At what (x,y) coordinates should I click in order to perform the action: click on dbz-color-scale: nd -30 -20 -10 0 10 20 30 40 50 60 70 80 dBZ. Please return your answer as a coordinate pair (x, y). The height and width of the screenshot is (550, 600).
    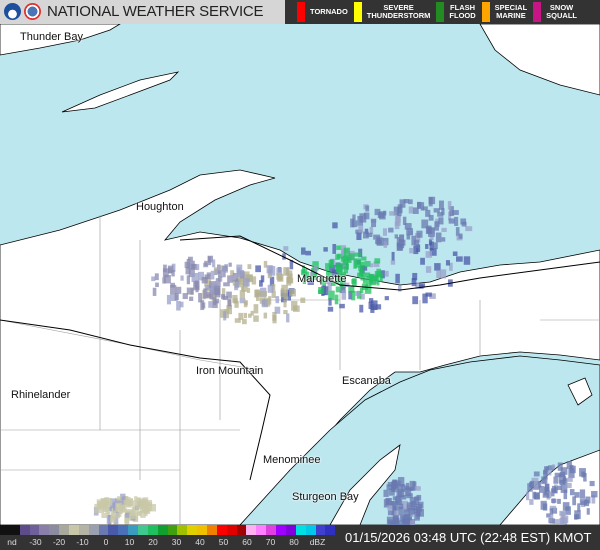
    Looking at the image, I should click on (168, 537).